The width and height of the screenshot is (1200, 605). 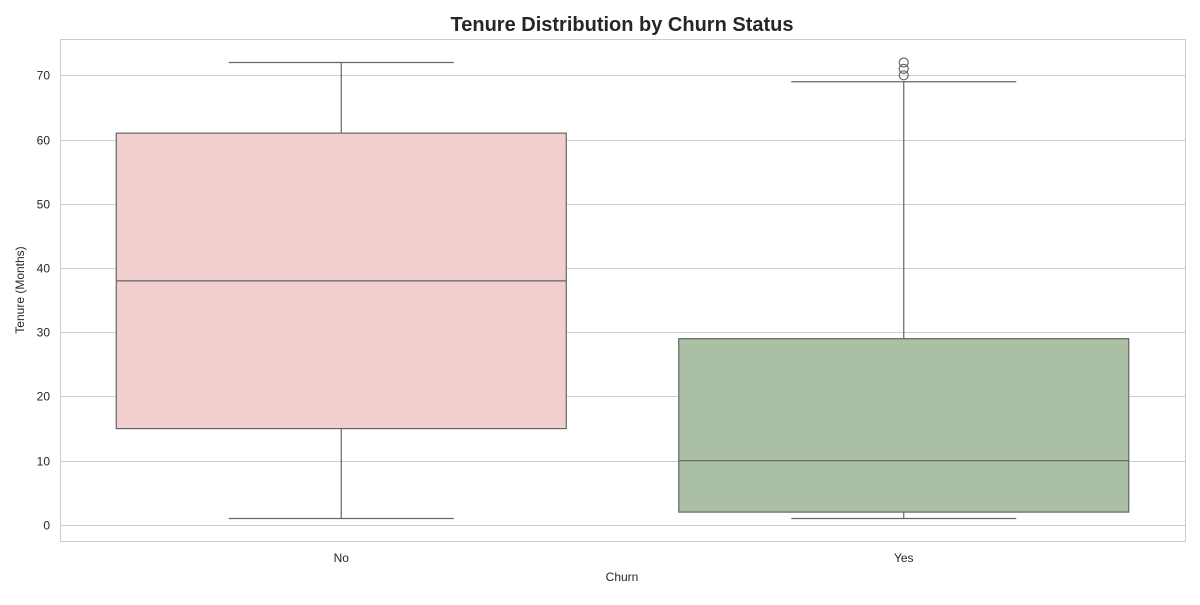 I want to click on y-tick-label: 30, so click(x=44, y=333).